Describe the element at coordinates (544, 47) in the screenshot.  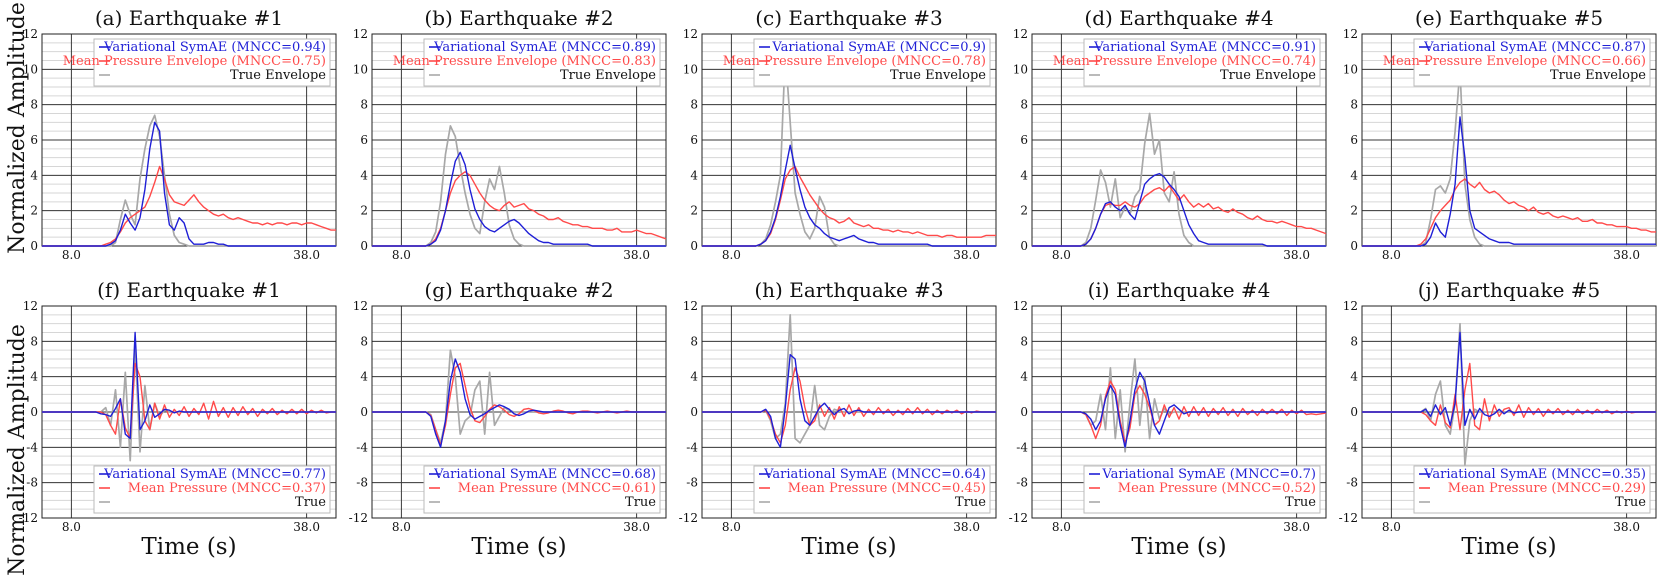
I see `legend-label: Variational SymAE (MNCC=0.89)` at that location.